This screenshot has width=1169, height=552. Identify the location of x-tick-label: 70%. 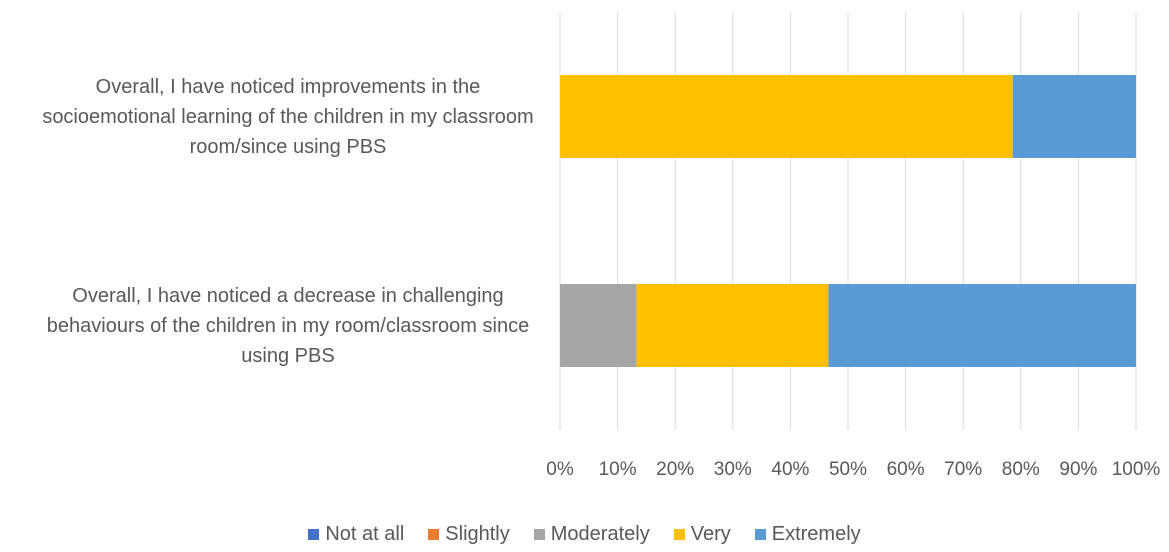
(963, 469).